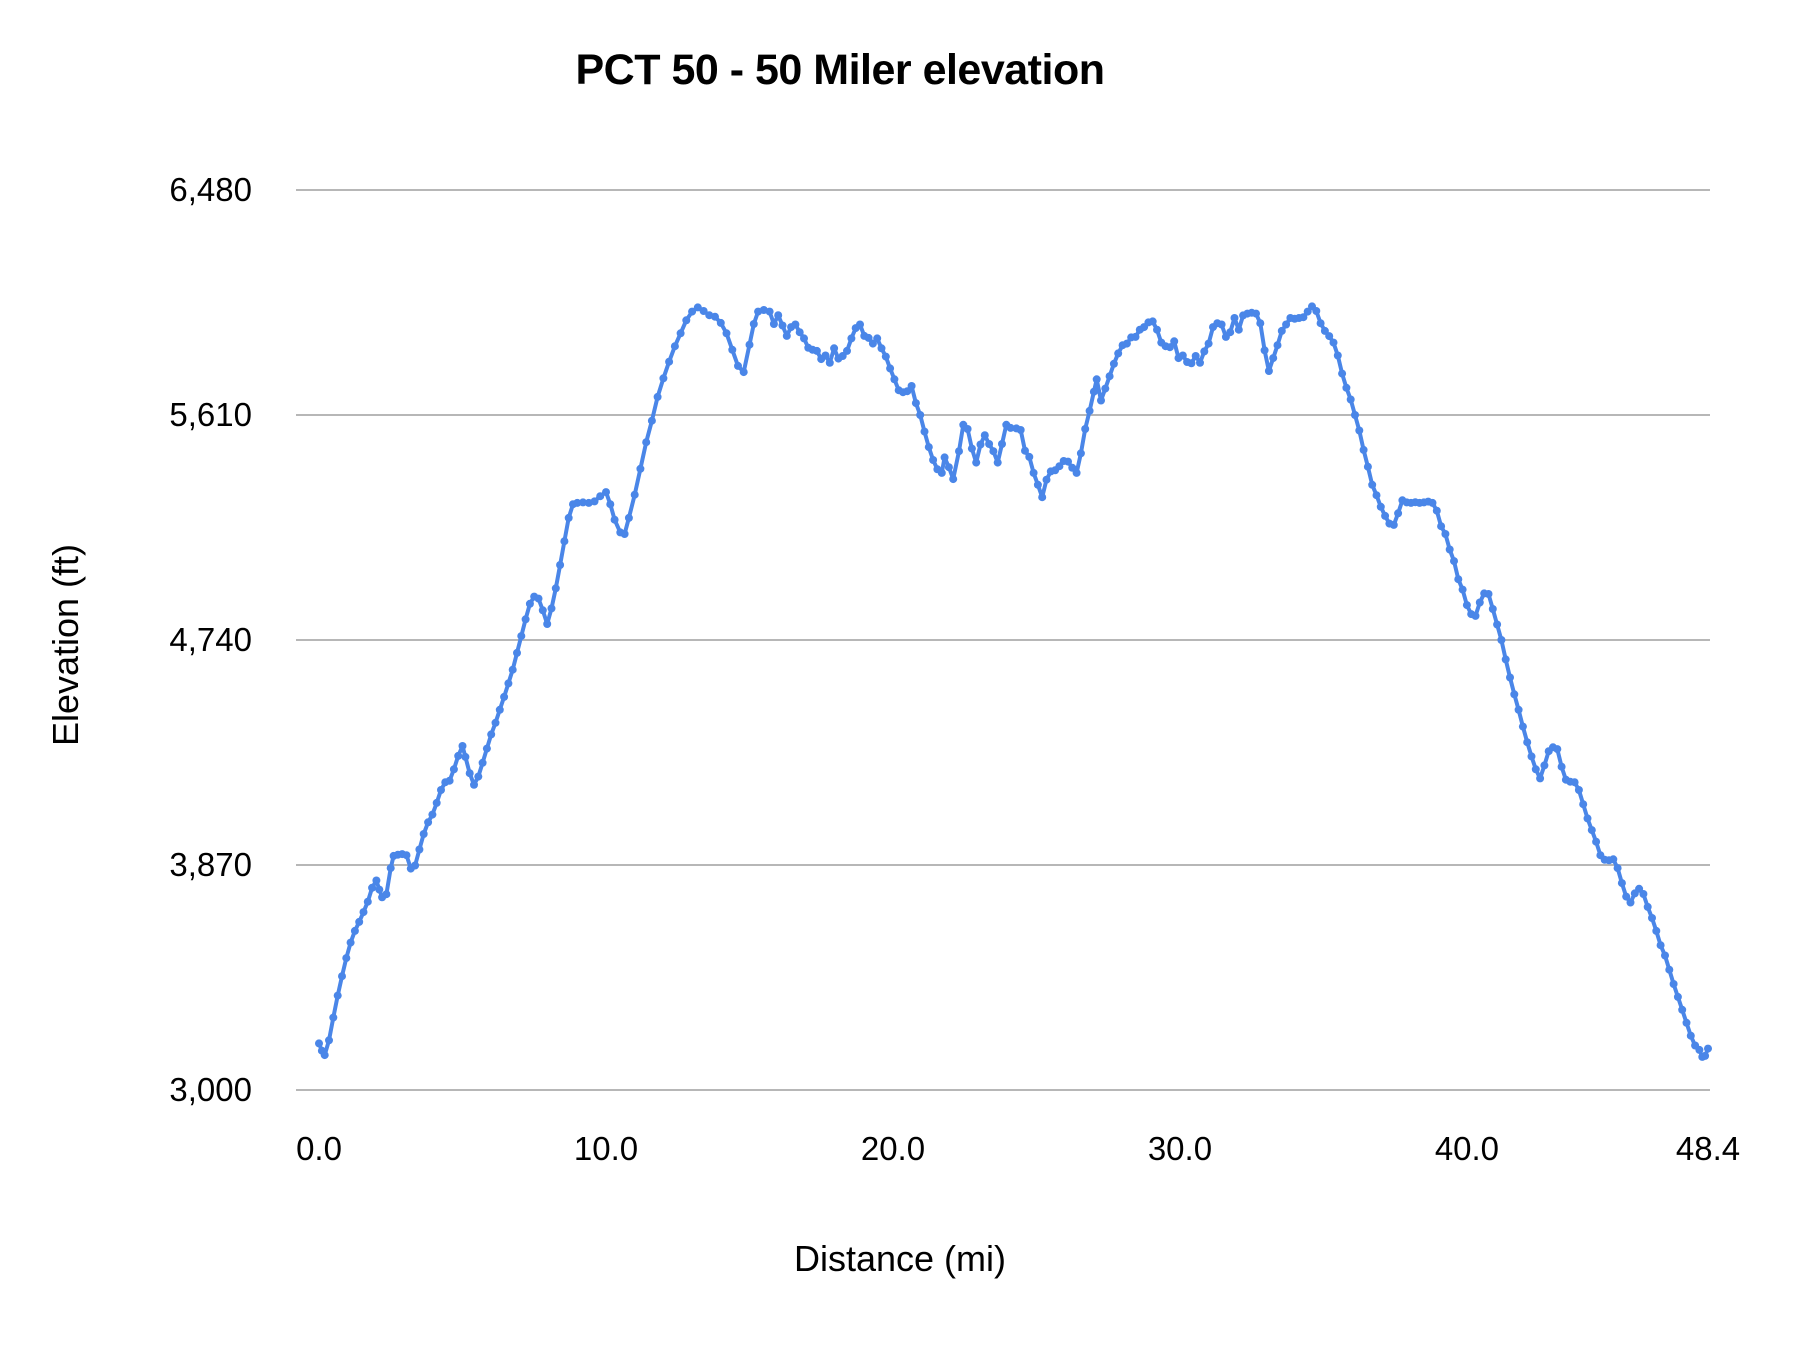 The width and height of the screenshot is (1800, 1350). Describe the element at coordinates (210, 864) in the screenshot. I see `y-tick-label-3870: 3,870` at that location.